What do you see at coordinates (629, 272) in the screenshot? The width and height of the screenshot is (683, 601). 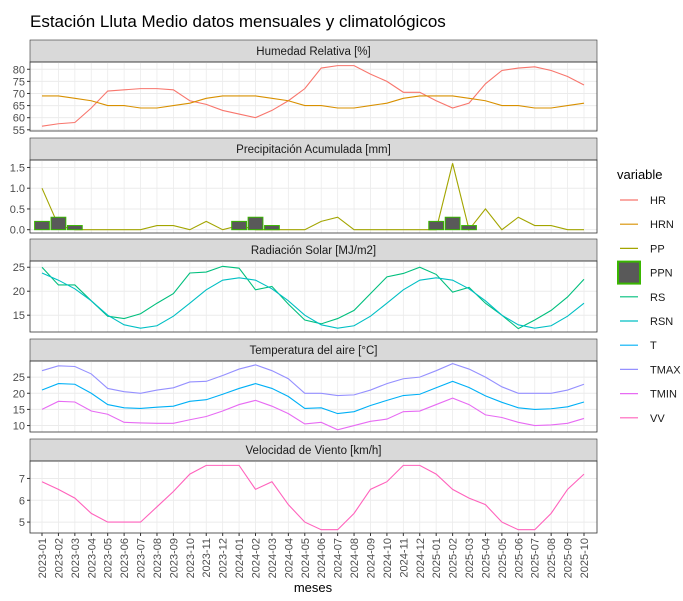 I see `legend-key` at bounding box center [629, 272].